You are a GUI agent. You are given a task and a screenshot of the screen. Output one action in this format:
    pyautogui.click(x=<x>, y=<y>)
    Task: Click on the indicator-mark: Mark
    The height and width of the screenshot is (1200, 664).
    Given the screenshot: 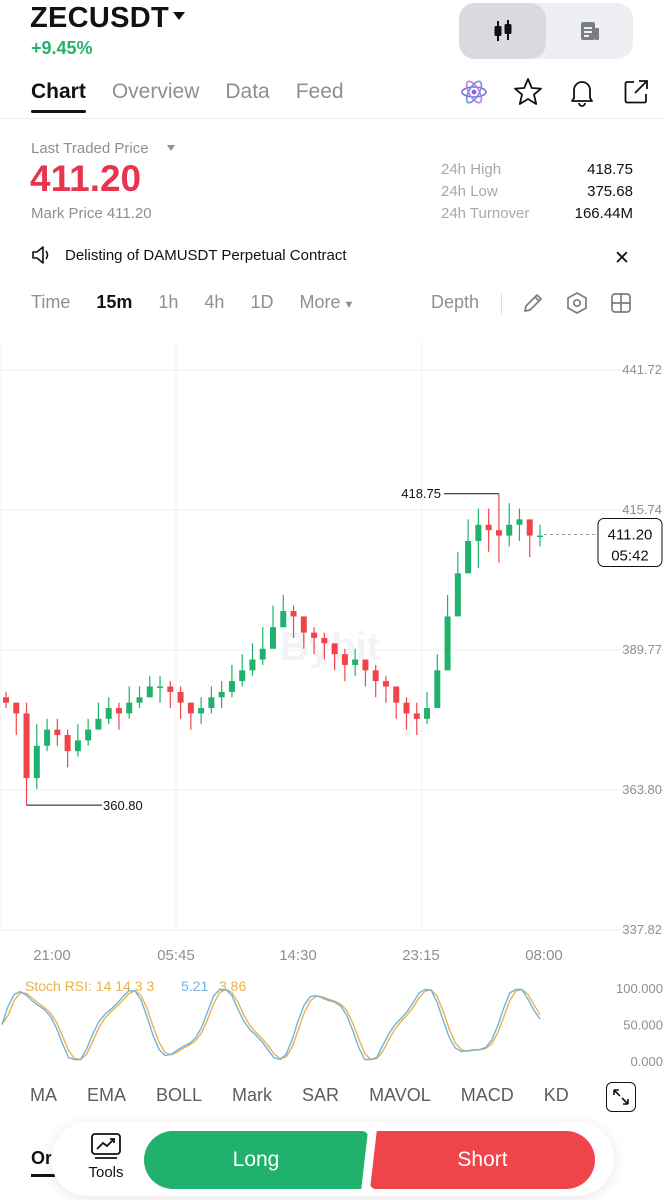 What is the action you would take?
    pyautogui.click(x=252, y=1095)
    